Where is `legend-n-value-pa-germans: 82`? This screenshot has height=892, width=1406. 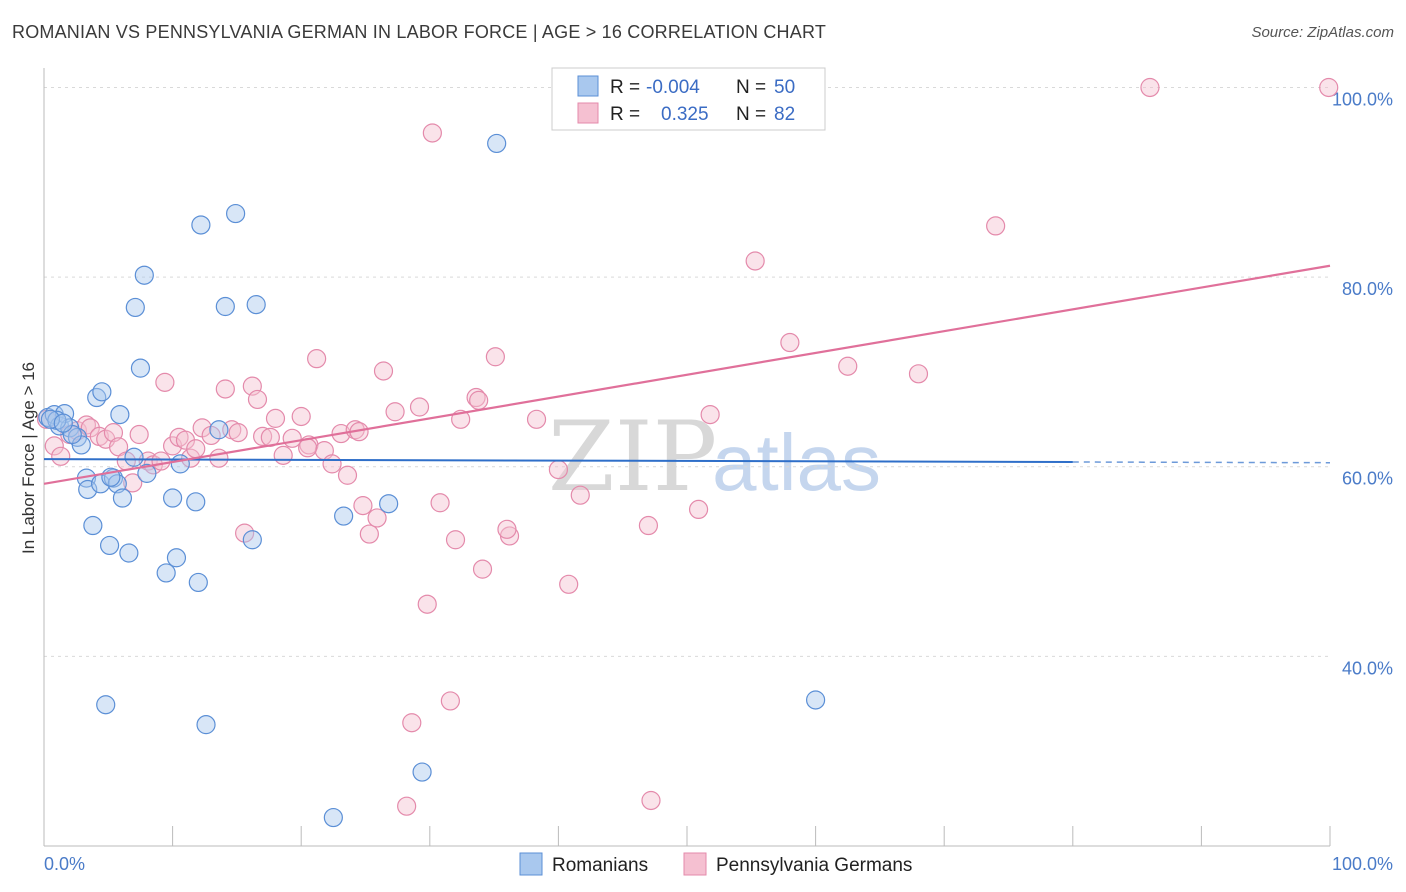 legend-n-value-pa-germans: 82 is located at coordinates (784, 114).